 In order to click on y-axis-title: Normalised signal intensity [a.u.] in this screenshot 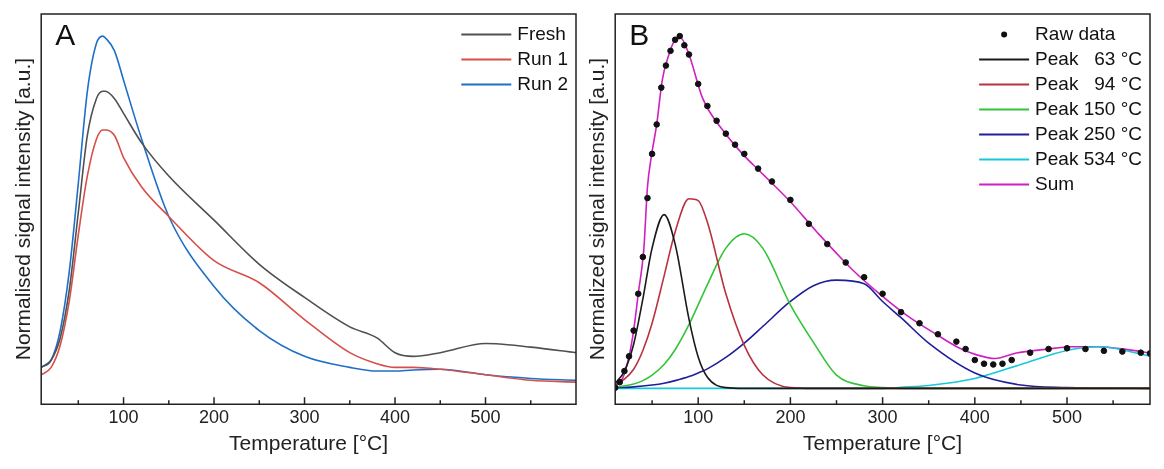, I will do `click(23, 209)`.